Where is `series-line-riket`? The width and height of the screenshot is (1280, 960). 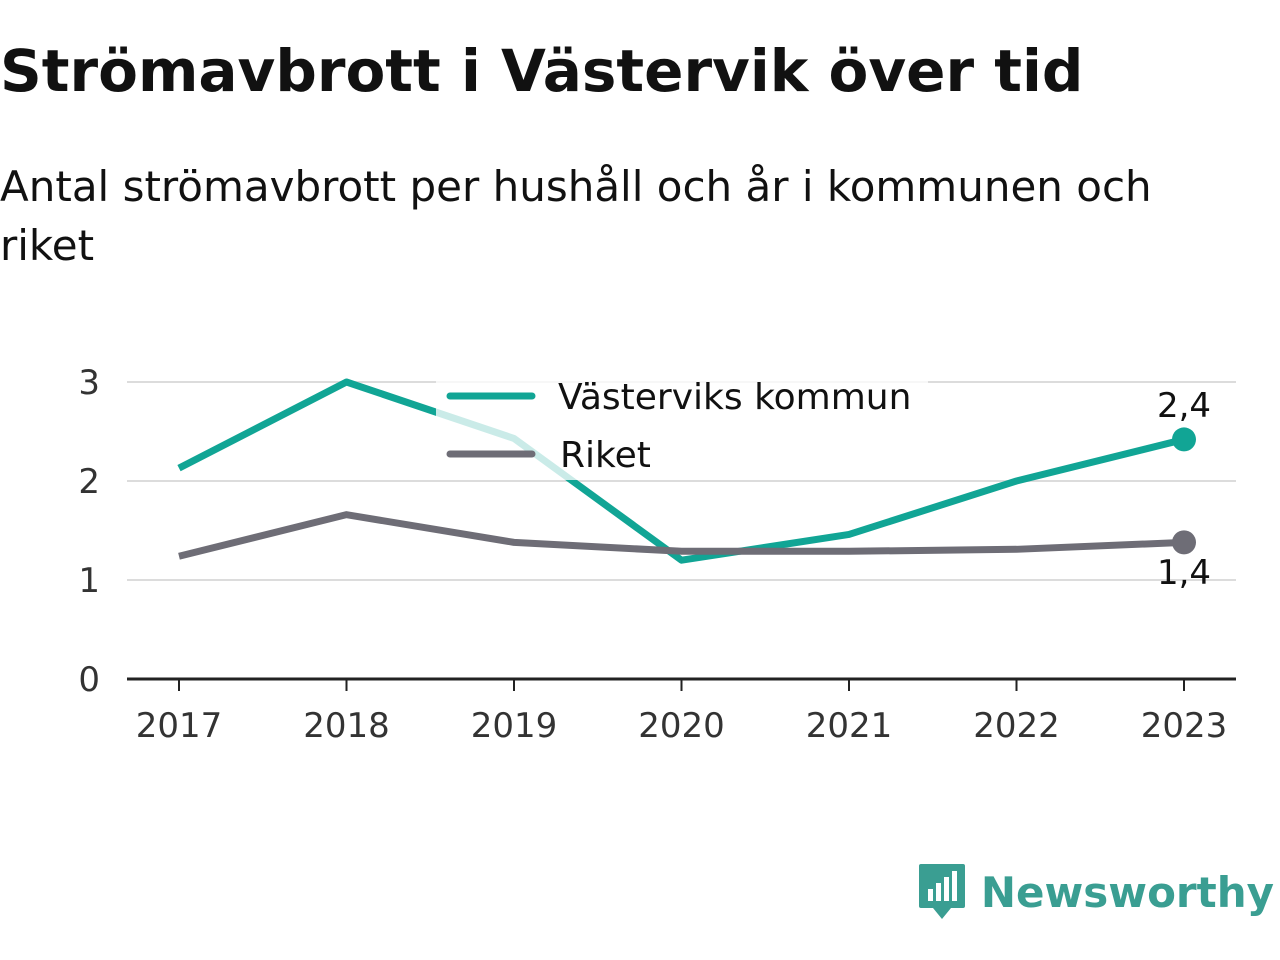 series-line-riket is located at coordinates (681, 535).